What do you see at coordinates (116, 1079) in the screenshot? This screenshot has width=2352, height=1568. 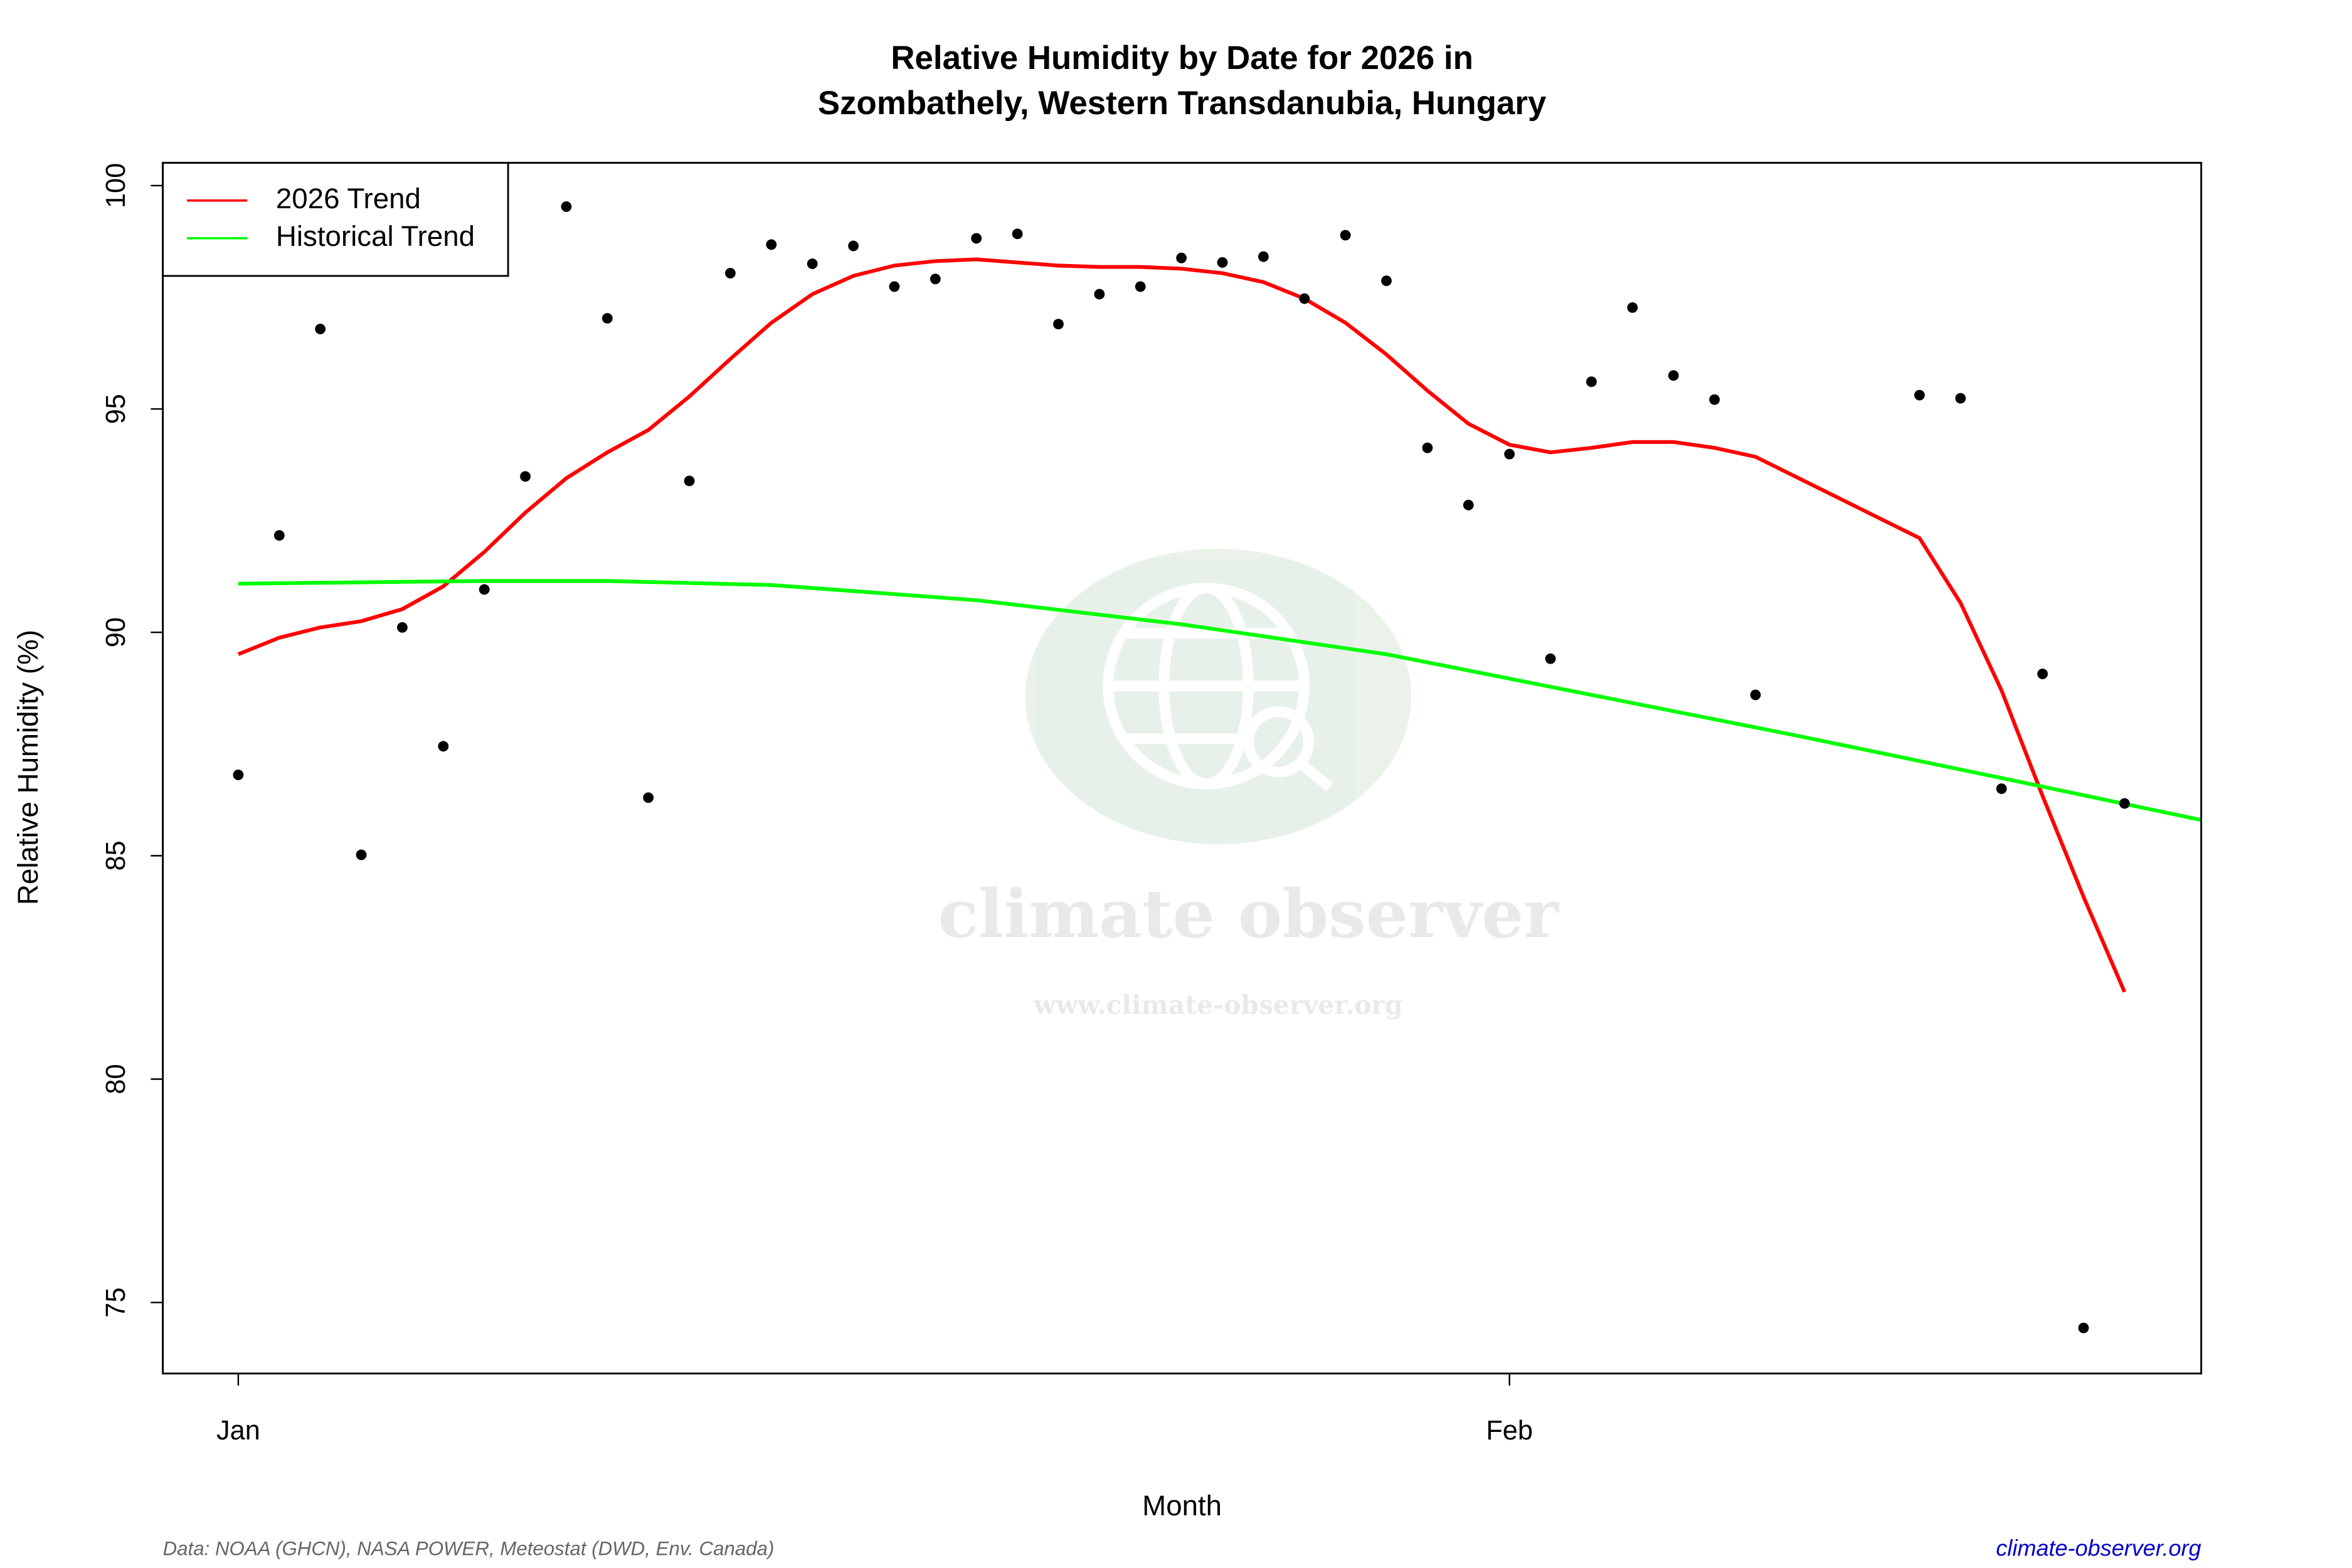 I see `y-tick-label: 80` at bounding box center [116, 1079].